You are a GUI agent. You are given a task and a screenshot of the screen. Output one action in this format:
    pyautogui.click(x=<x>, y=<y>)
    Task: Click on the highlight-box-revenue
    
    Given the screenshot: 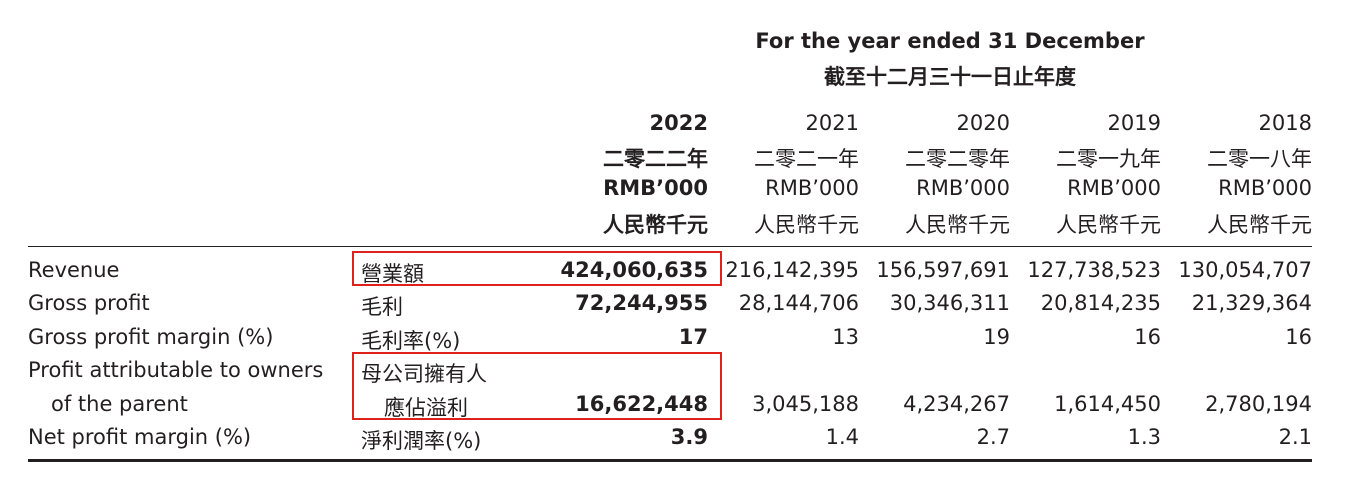 What is the action you would take?
    pyautogui.click(x=537, y=268)
    